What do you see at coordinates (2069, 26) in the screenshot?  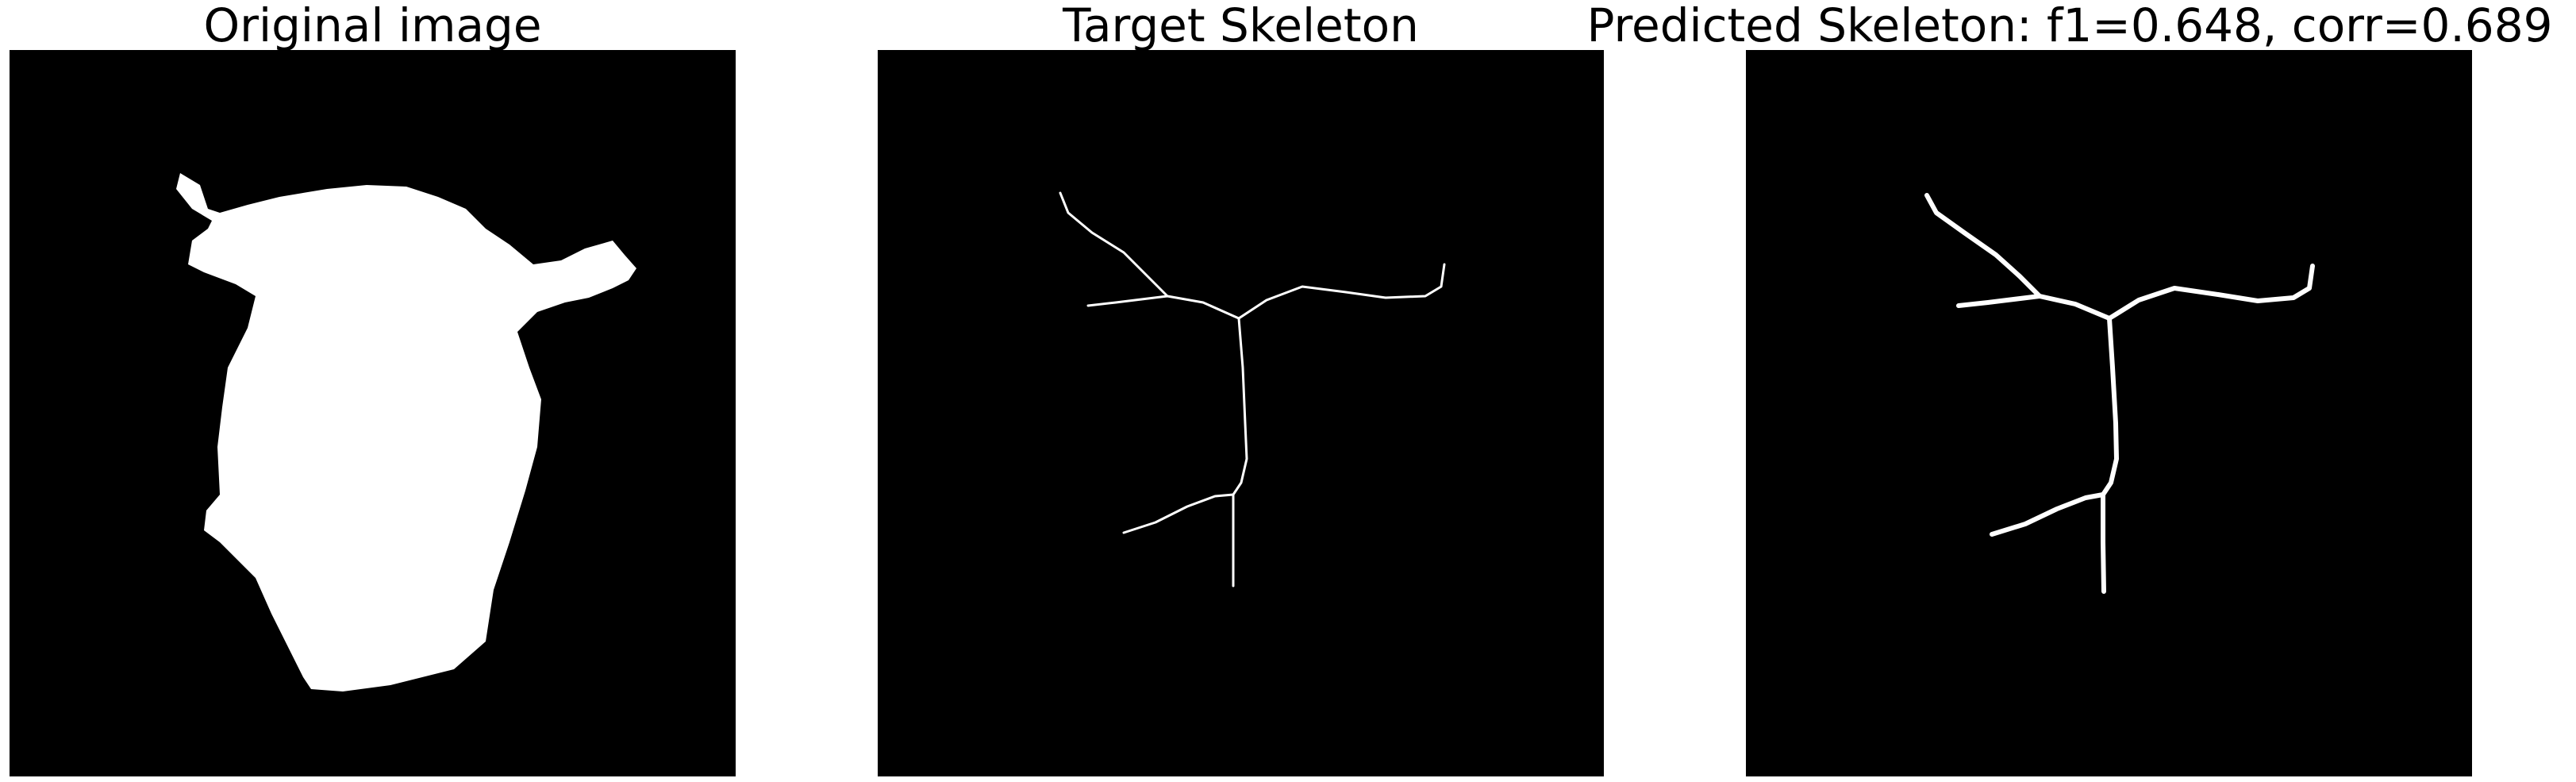 I see `panel-title-predicted: Predicted Skeleton: f1=0.648, corr=0.689` at bounding box center [2069, 26].